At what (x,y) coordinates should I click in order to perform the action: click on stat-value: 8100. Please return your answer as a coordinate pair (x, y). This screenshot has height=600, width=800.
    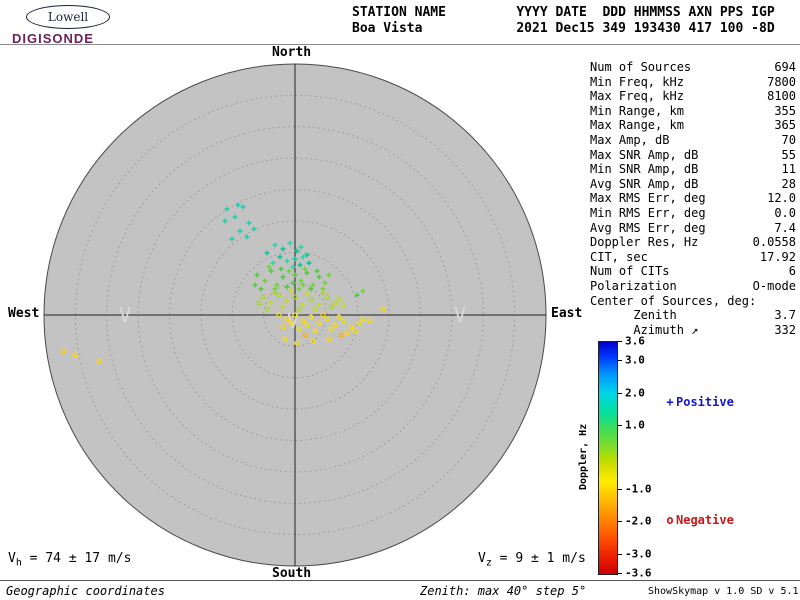
    Looking at the image, I should click on (781, 96).